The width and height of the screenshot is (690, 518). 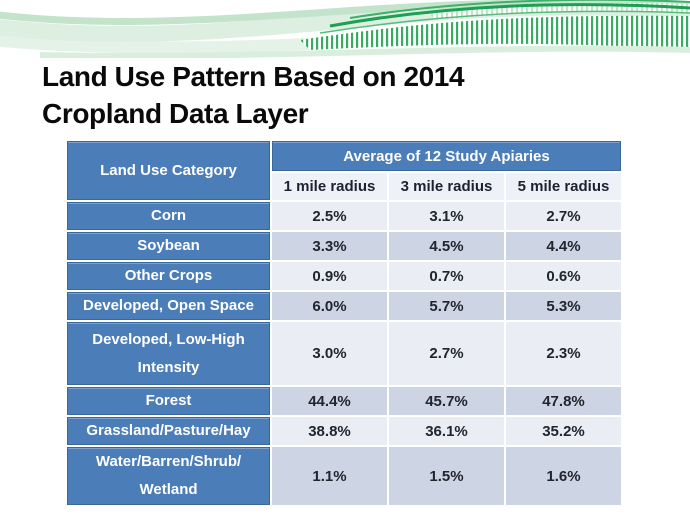 I want to click on slide-title-line2: Cropland Data Layer, so click(x=175, y=113).